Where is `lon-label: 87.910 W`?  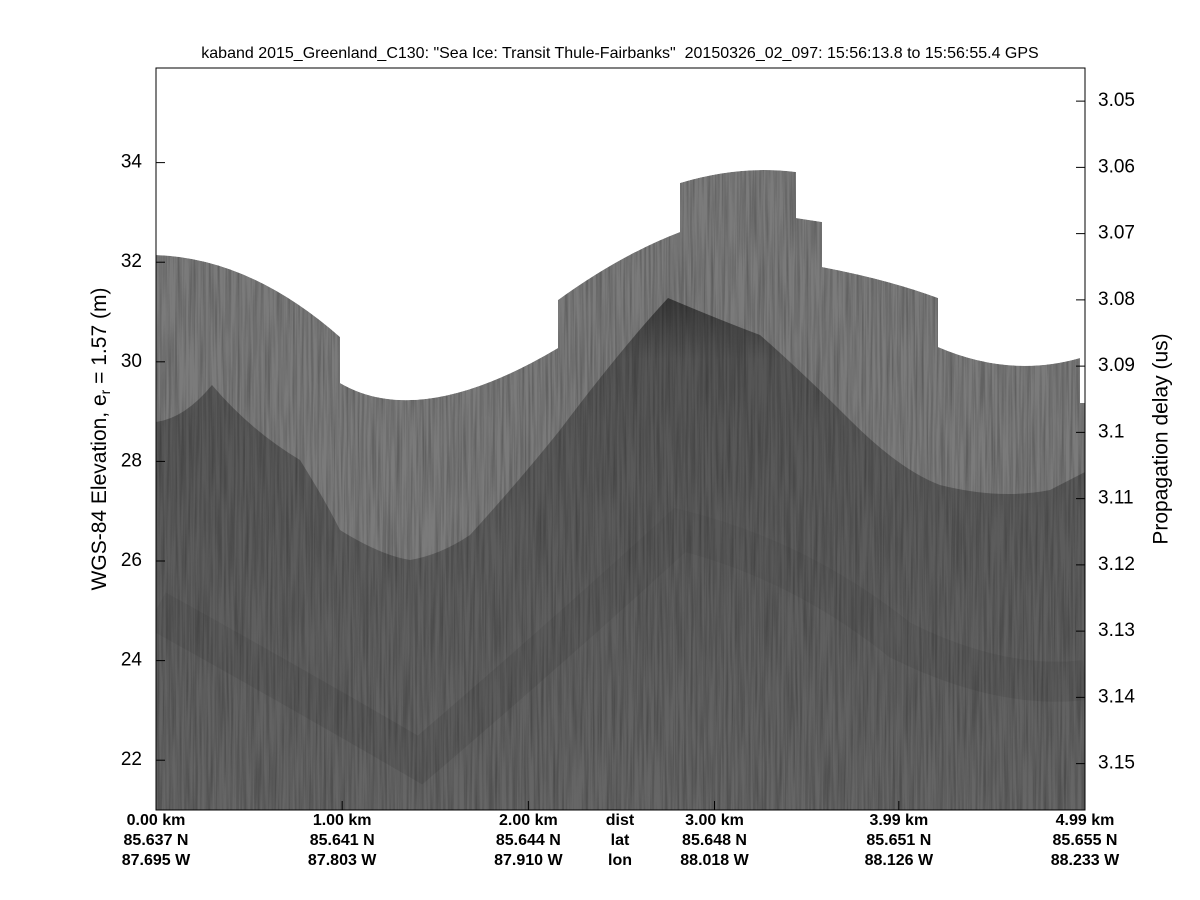
lon-label: 87.910 W is located at coordinates (528, 860).